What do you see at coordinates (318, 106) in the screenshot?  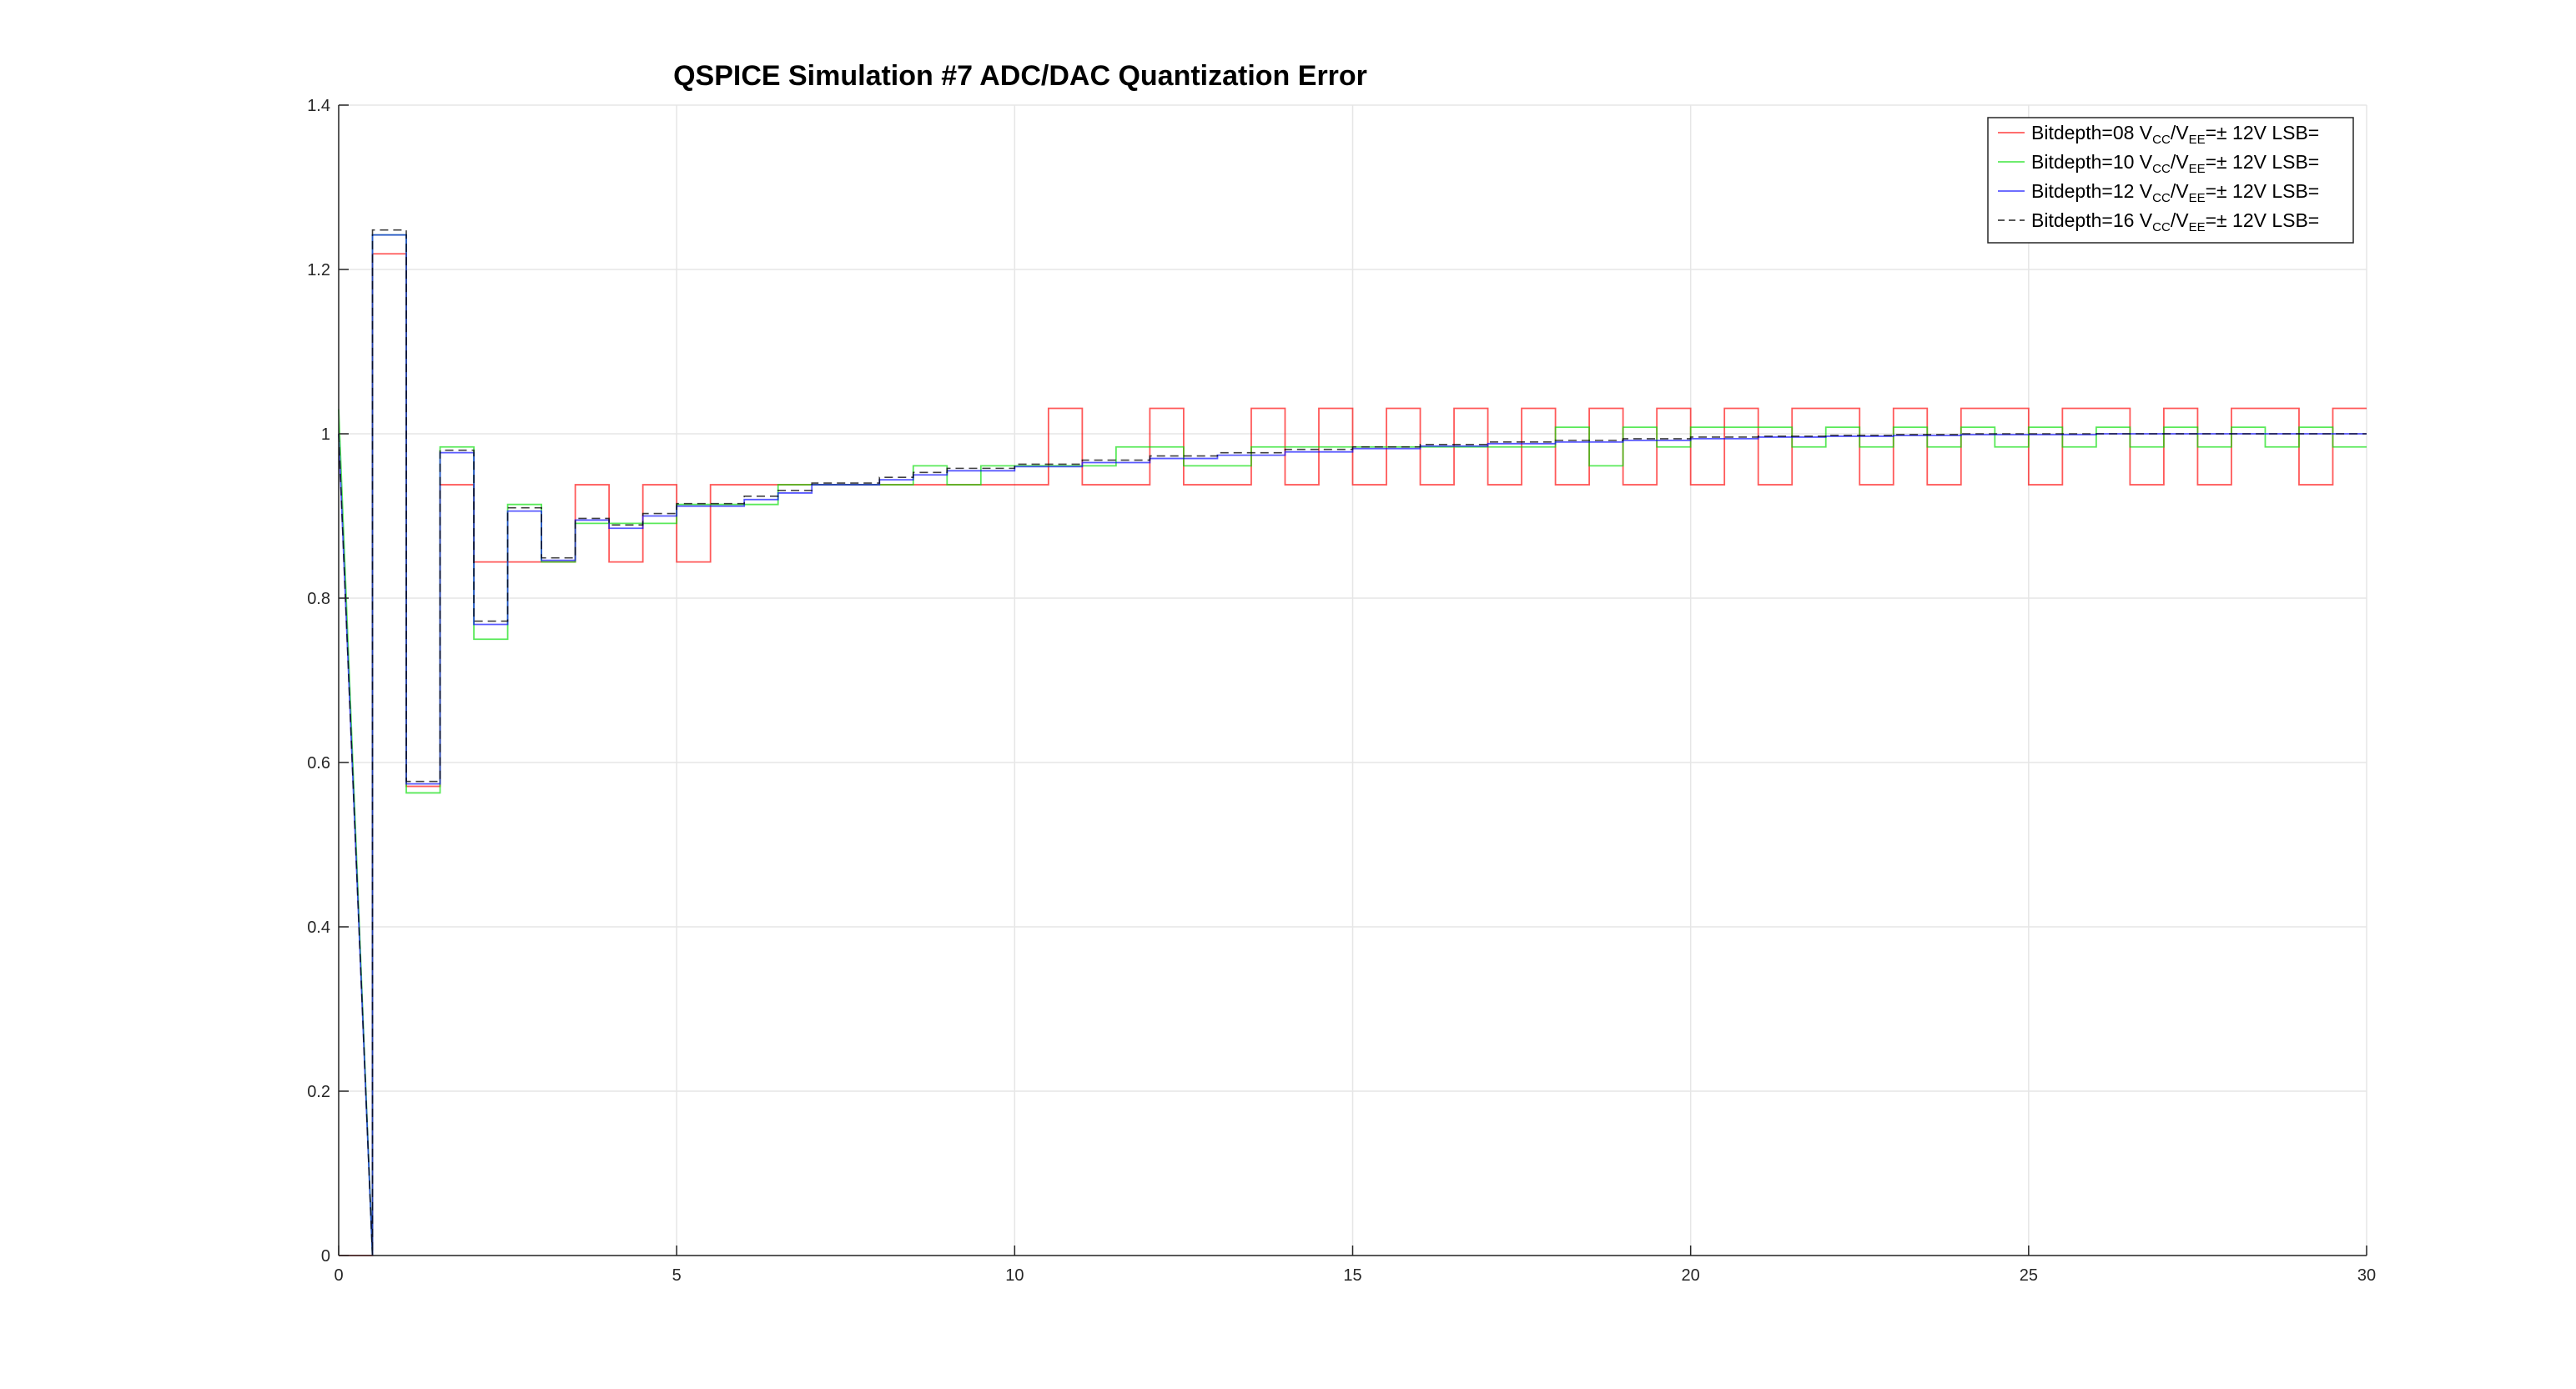 I see `y-tick-label: 1.4` at bounding box center [318, 106].